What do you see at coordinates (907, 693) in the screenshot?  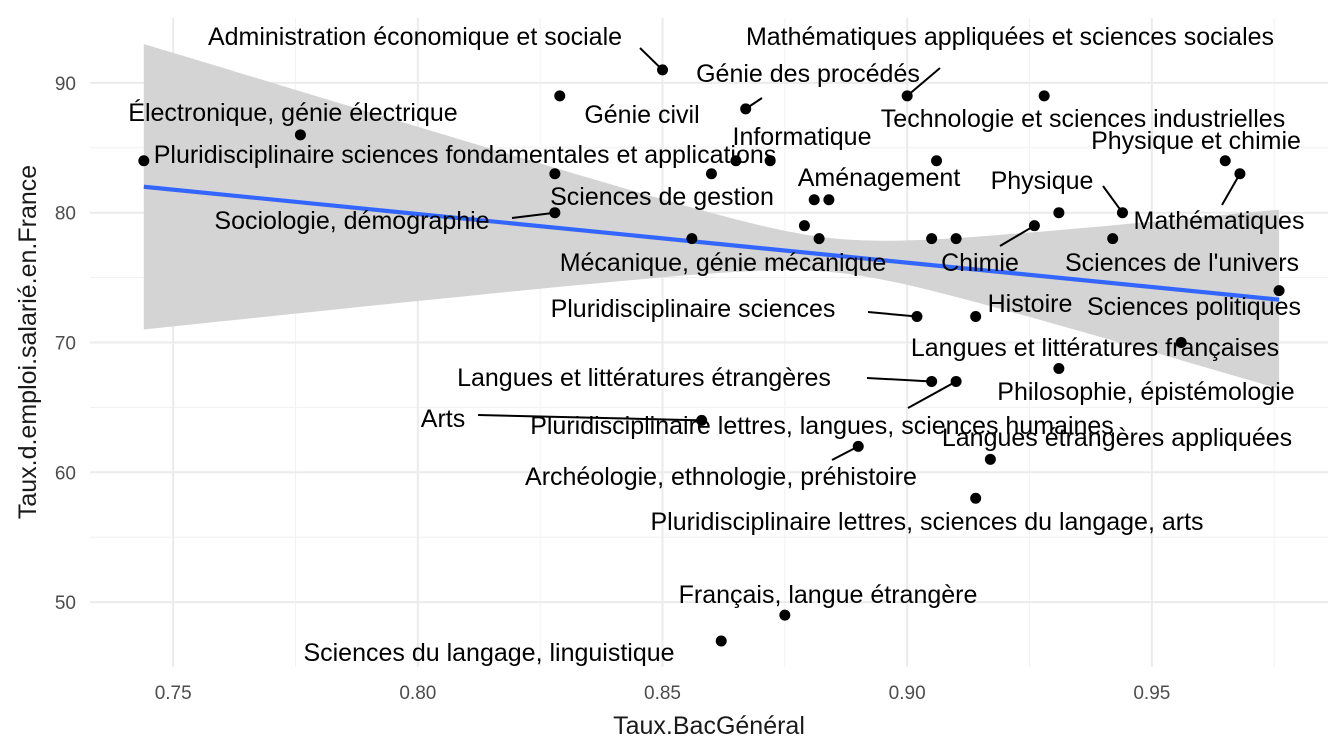 I see `x-tick-label: 0.90` at bounding box center [907, 693].